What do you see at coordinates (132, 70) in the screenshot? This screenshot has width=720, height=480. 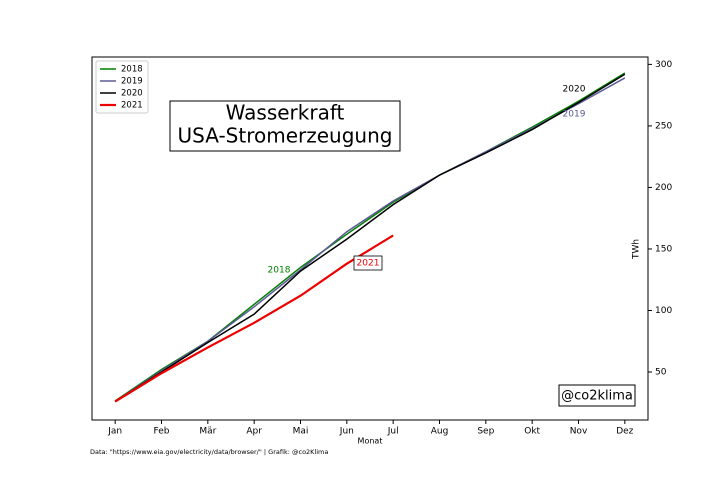 I see `legend-label: 2018` at bounding box center [132, 70].